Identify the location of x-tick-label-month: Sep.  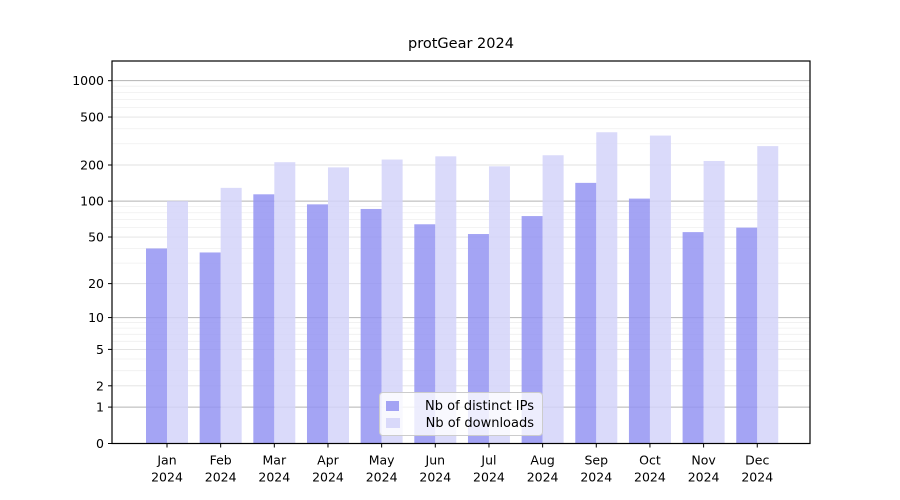
(596, 460).